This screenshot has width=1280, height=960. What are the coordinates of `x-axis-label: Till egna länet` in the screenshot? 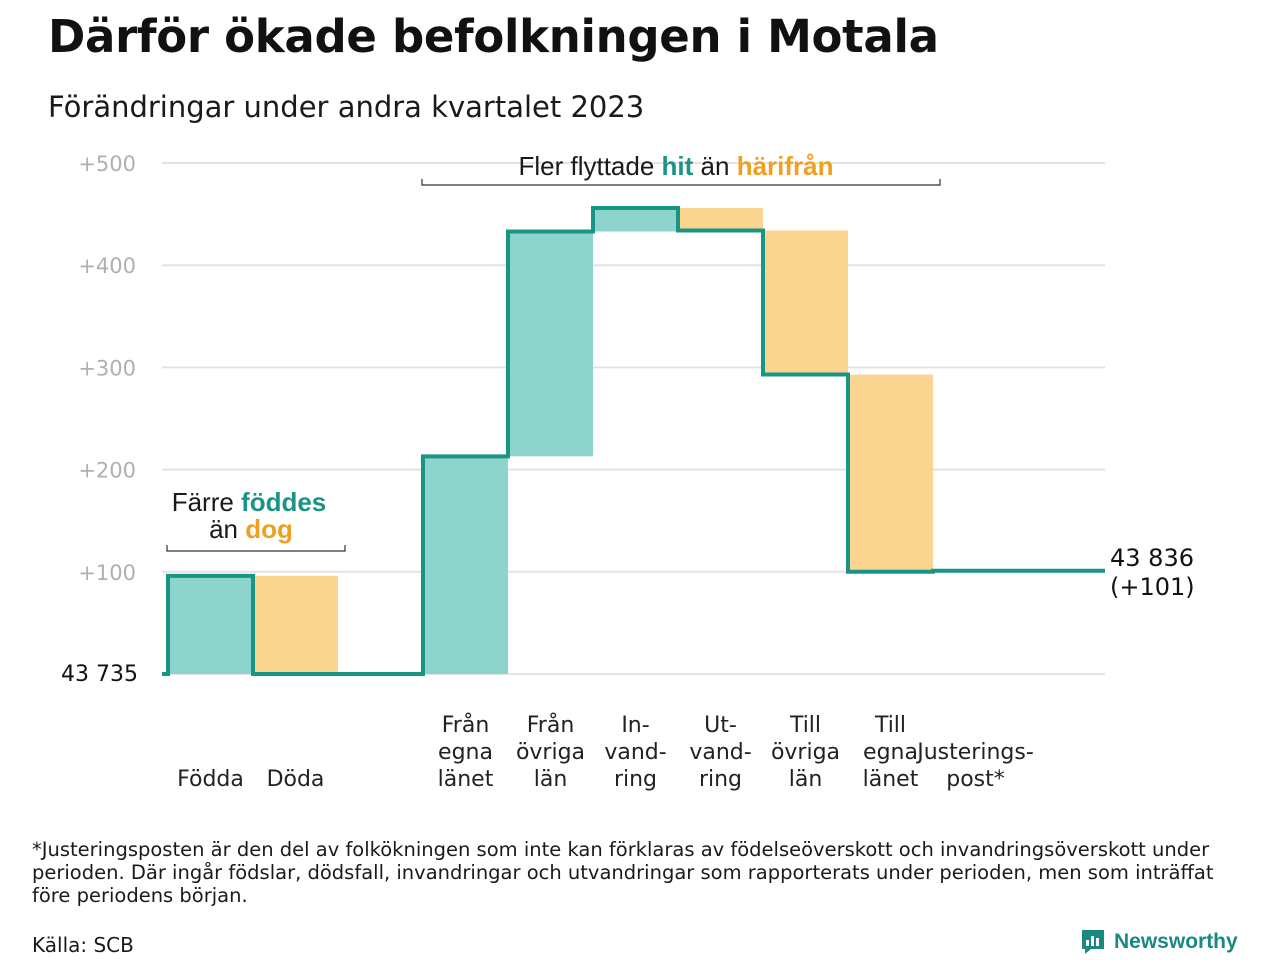 It's located at (891, 752).